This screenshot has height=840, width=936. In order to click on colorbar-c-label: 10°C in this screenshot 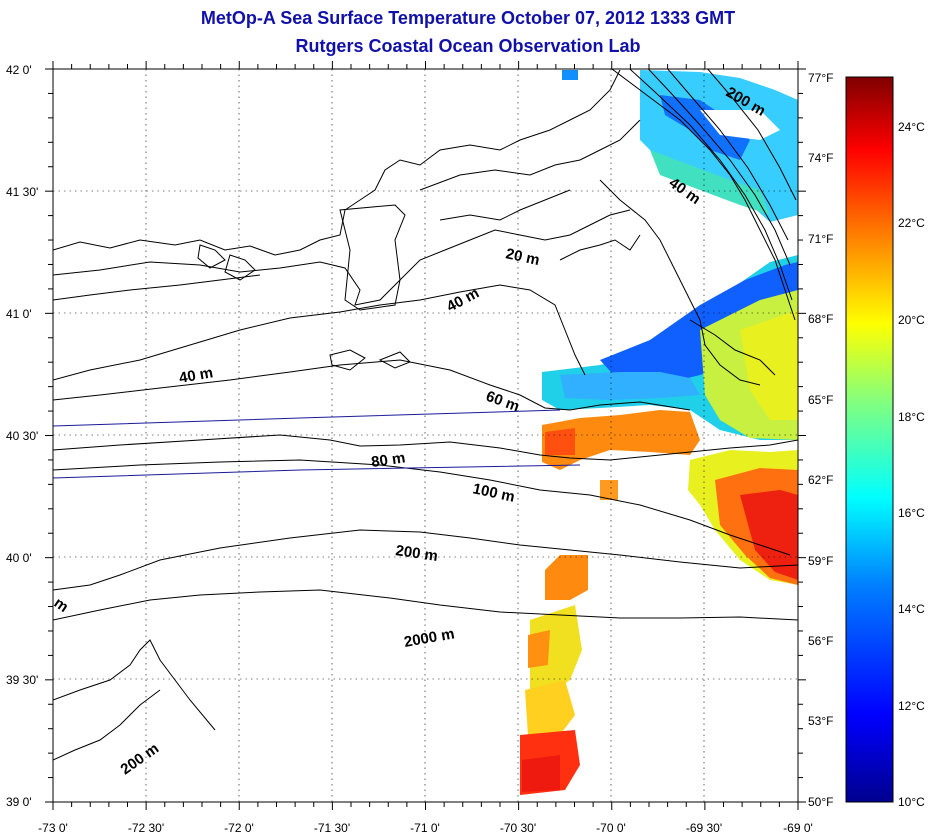, I will do `click(911, 802)`.